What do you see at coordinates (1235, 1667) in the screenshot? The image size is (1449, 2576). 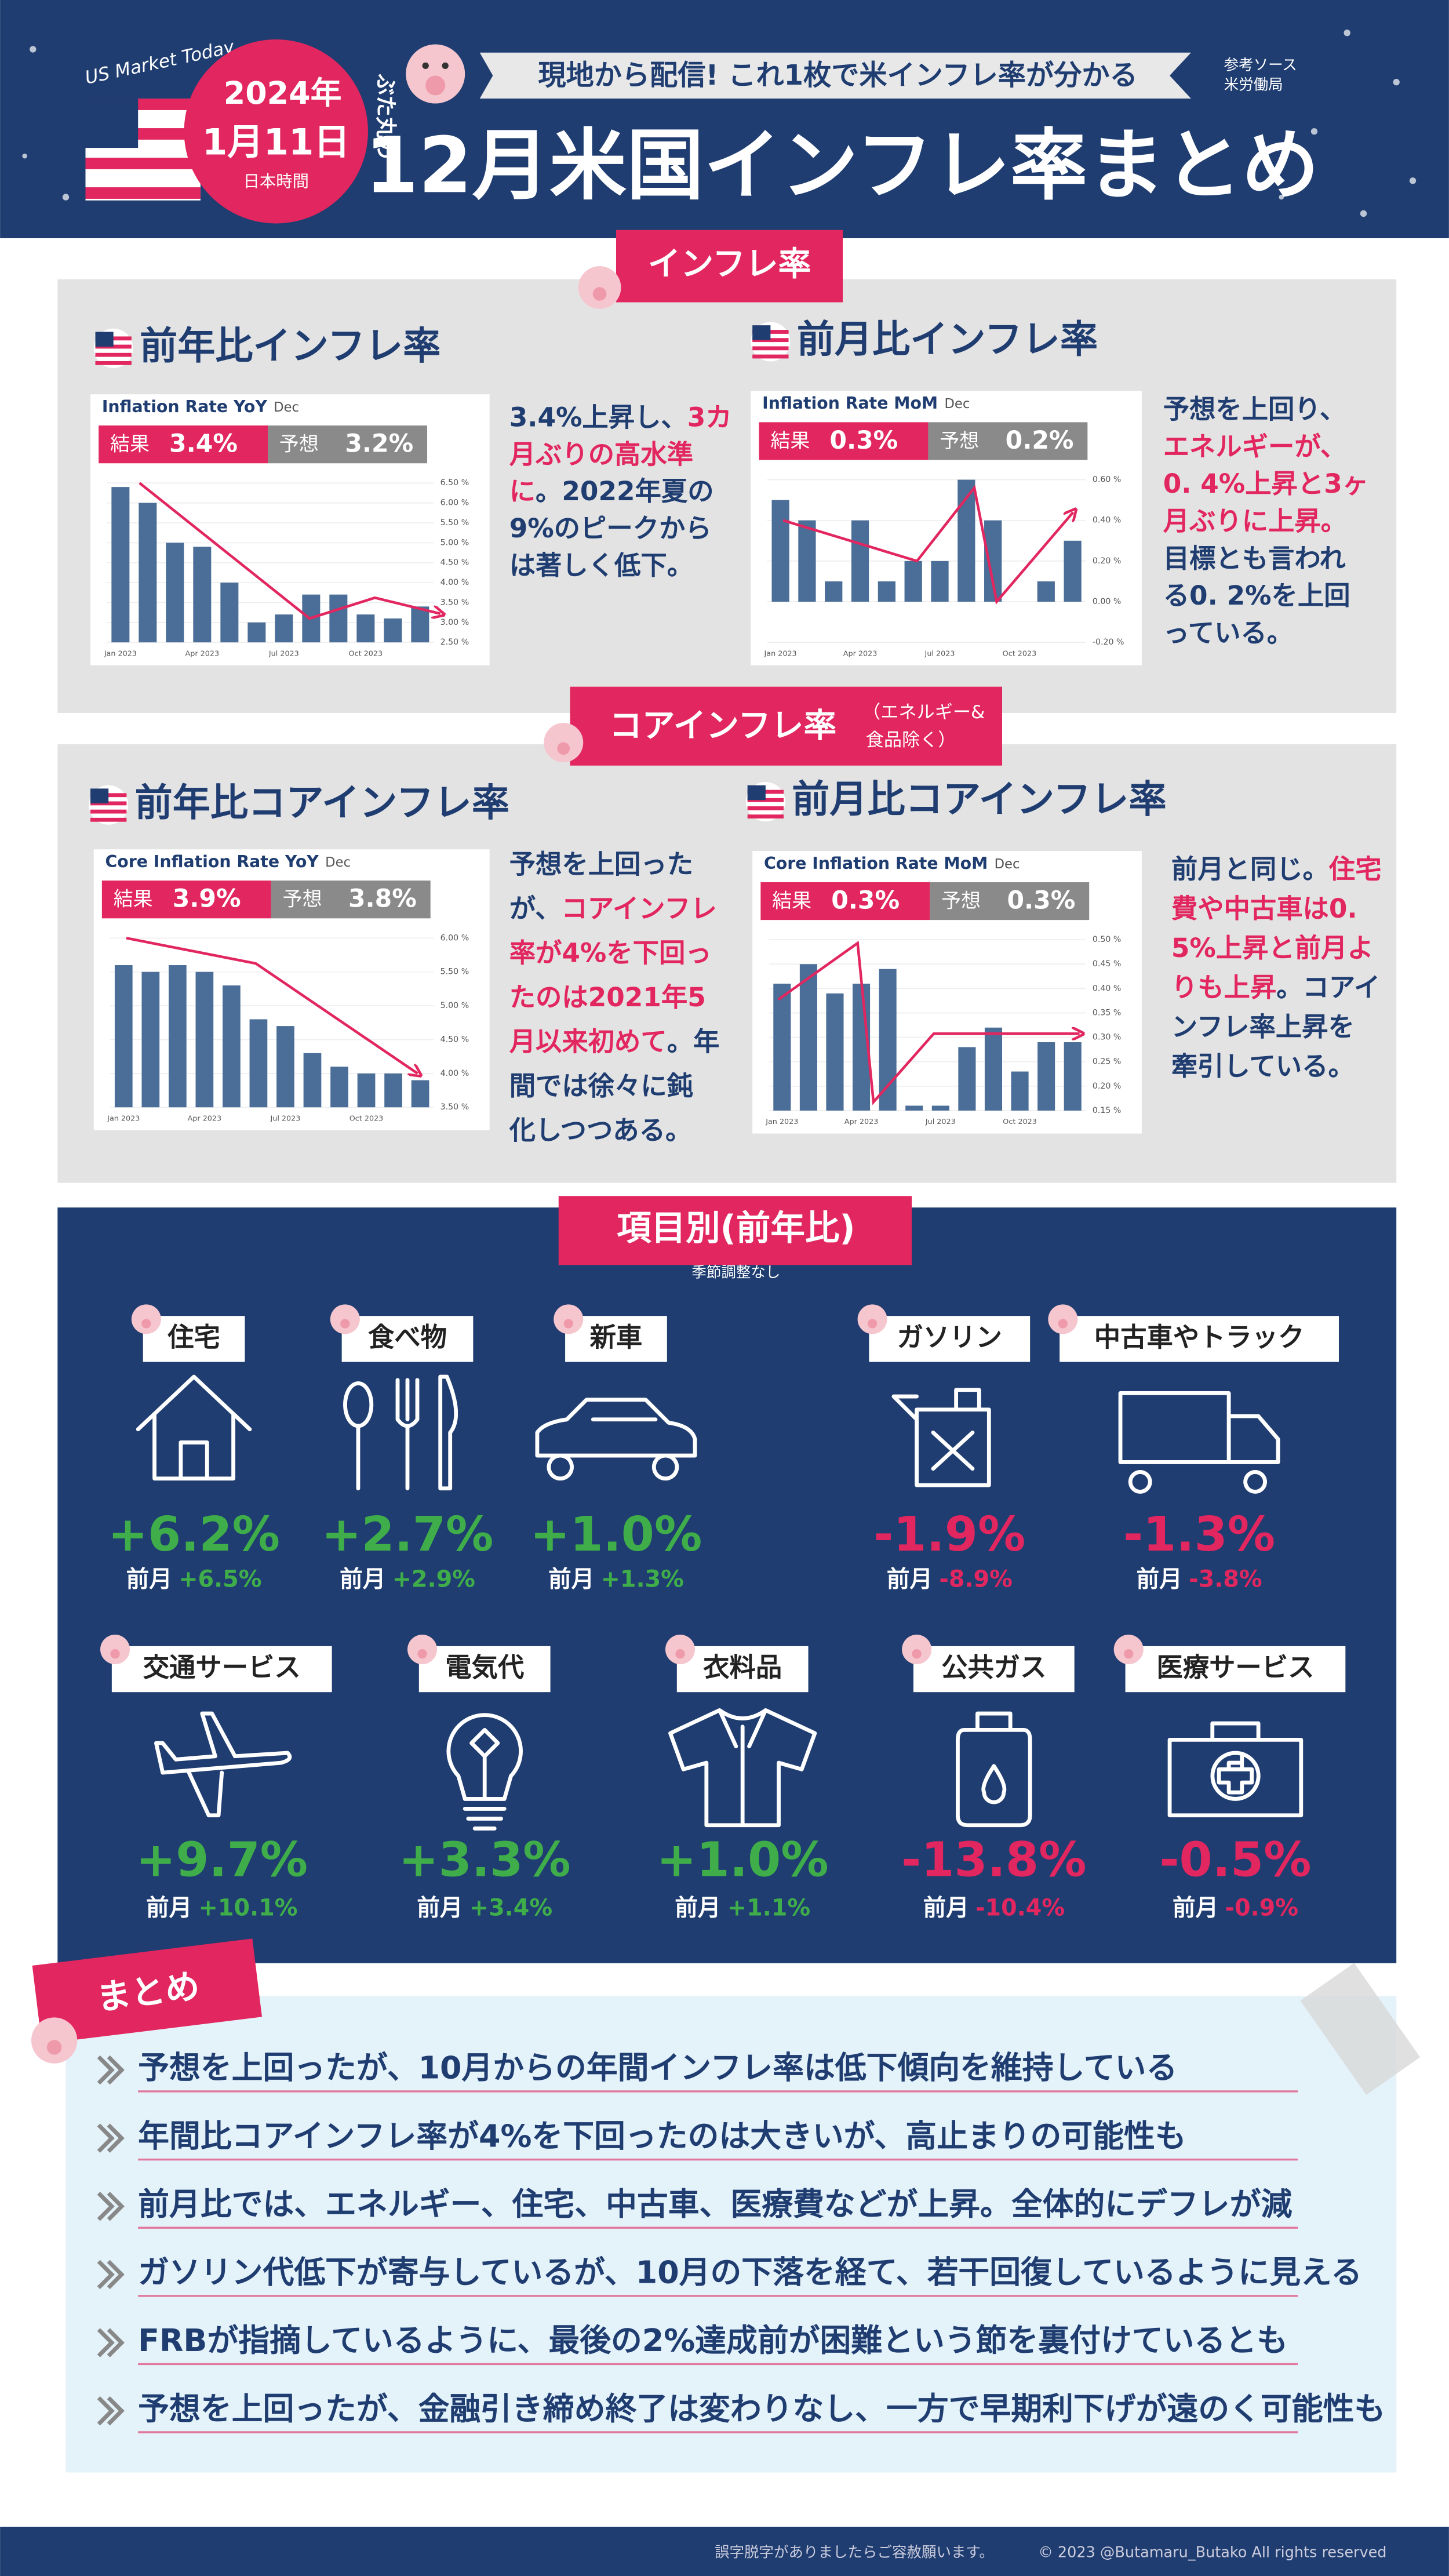 I see `item-label: 医療サービス` at bounding box center [1235, 1667].